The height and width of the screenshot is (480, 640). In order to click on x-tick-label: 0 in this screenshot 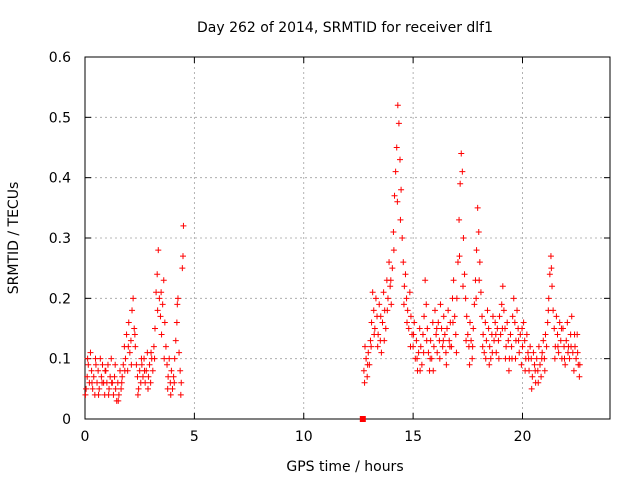, I will do `click(85, 437)`.